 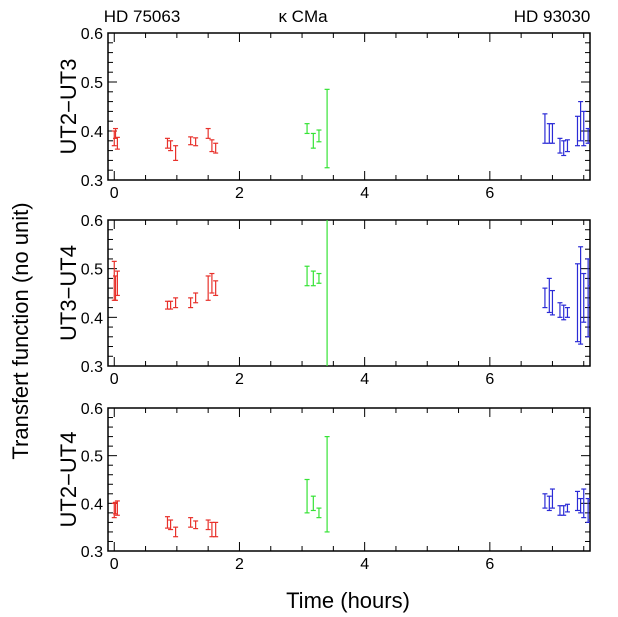 I want to click on panel-ylabel: UT3−UT4, so click(x=68, y=293).